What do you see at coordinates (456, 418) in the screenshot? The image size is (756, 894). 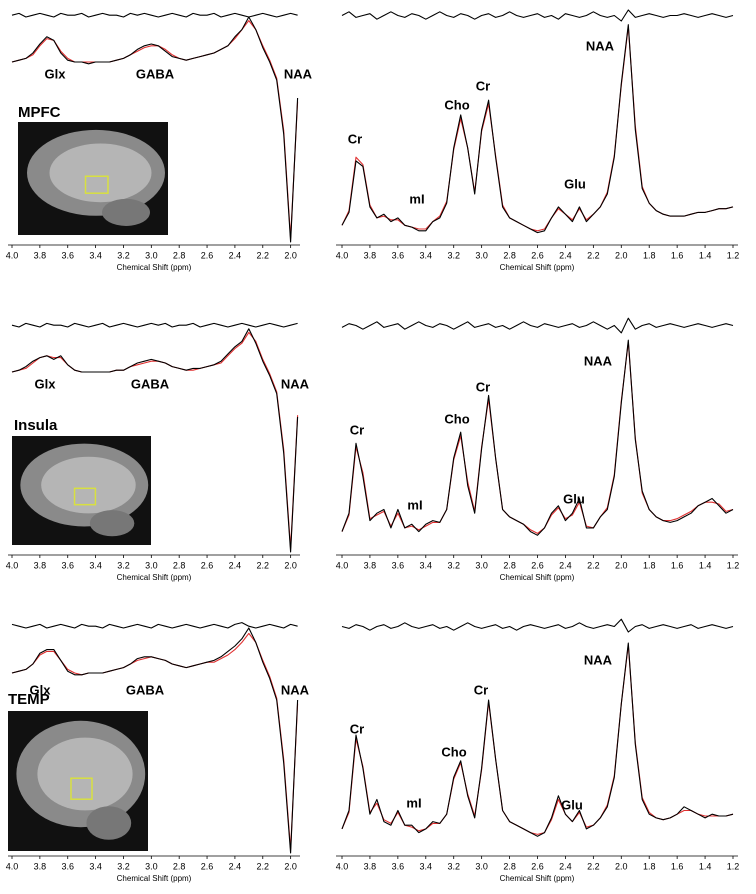 I see `peak-label: Cho` at bounding box center [456, 418].